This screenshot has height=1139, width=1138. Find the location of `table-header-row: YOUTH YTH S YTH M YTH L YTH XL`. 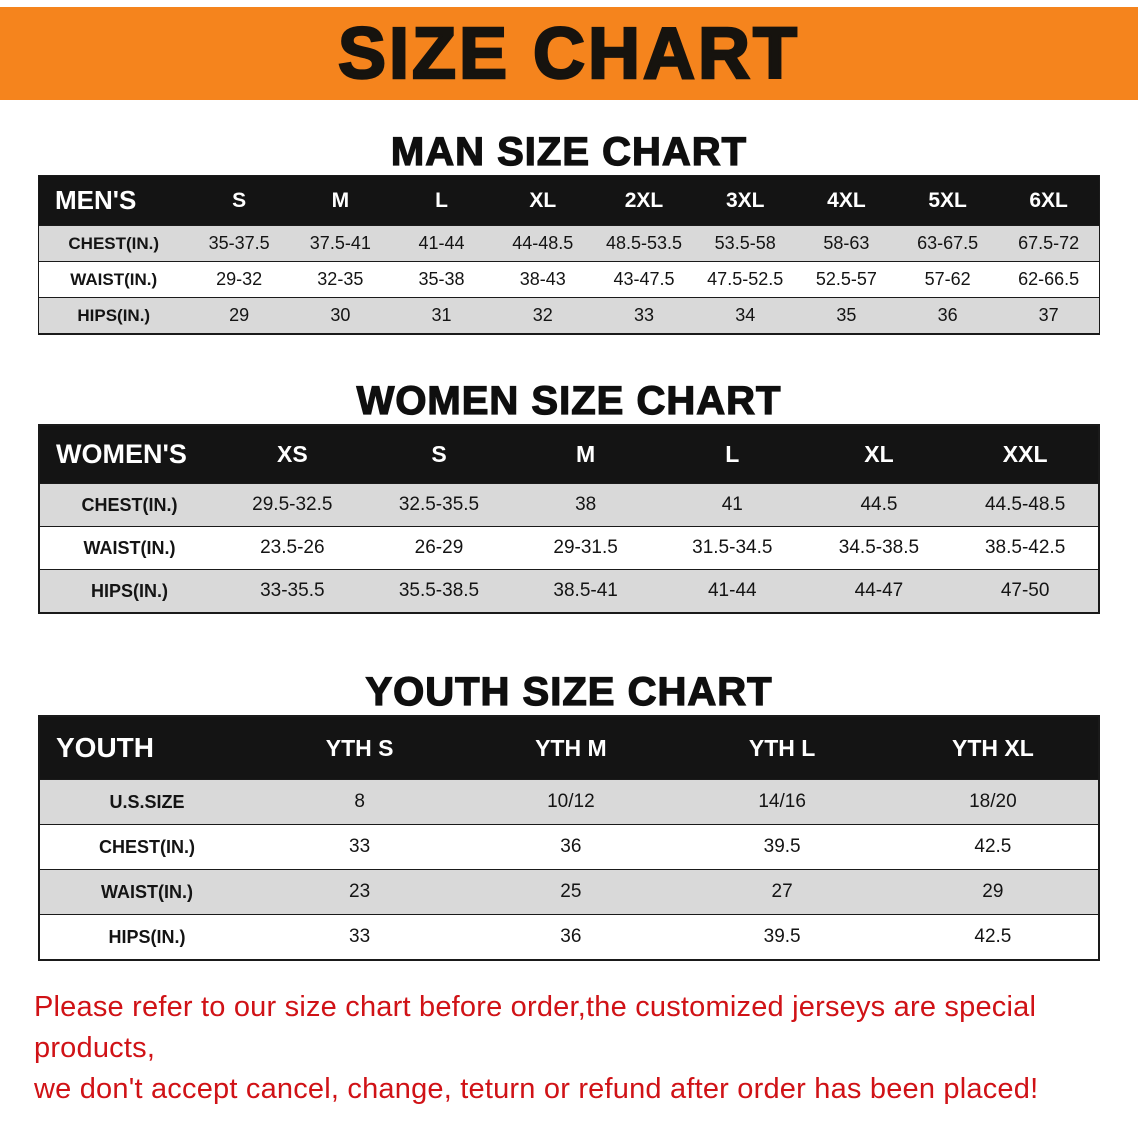

table-header-row: YOUTH YTH S YTH M YTH L YTH XL is located at coordinates (569, 748).